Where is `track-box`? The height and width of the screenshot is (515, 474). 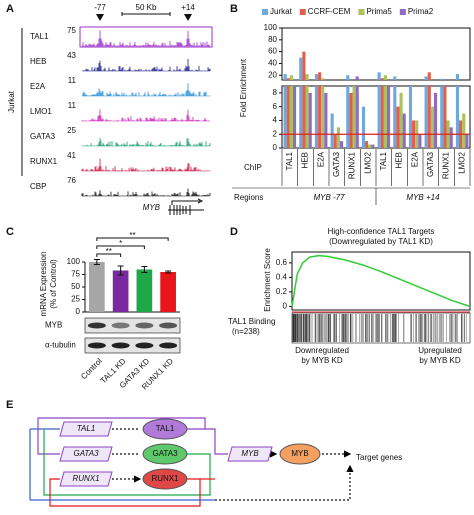 track-box is located at coordinates (146, 37).